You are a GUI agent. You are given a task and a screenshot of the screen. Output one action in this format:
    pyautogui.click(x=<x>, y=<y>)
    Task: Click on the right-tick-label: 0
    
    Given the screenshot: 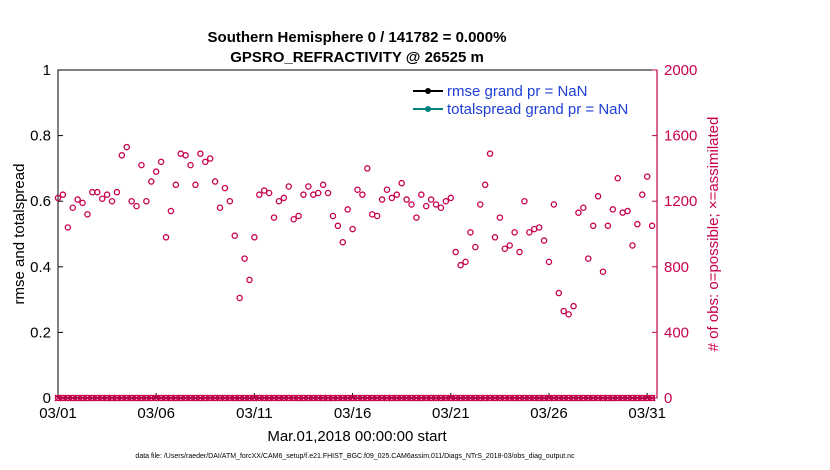 What is the action you would take?
    pyautogui.click(x=668, y=398)
    